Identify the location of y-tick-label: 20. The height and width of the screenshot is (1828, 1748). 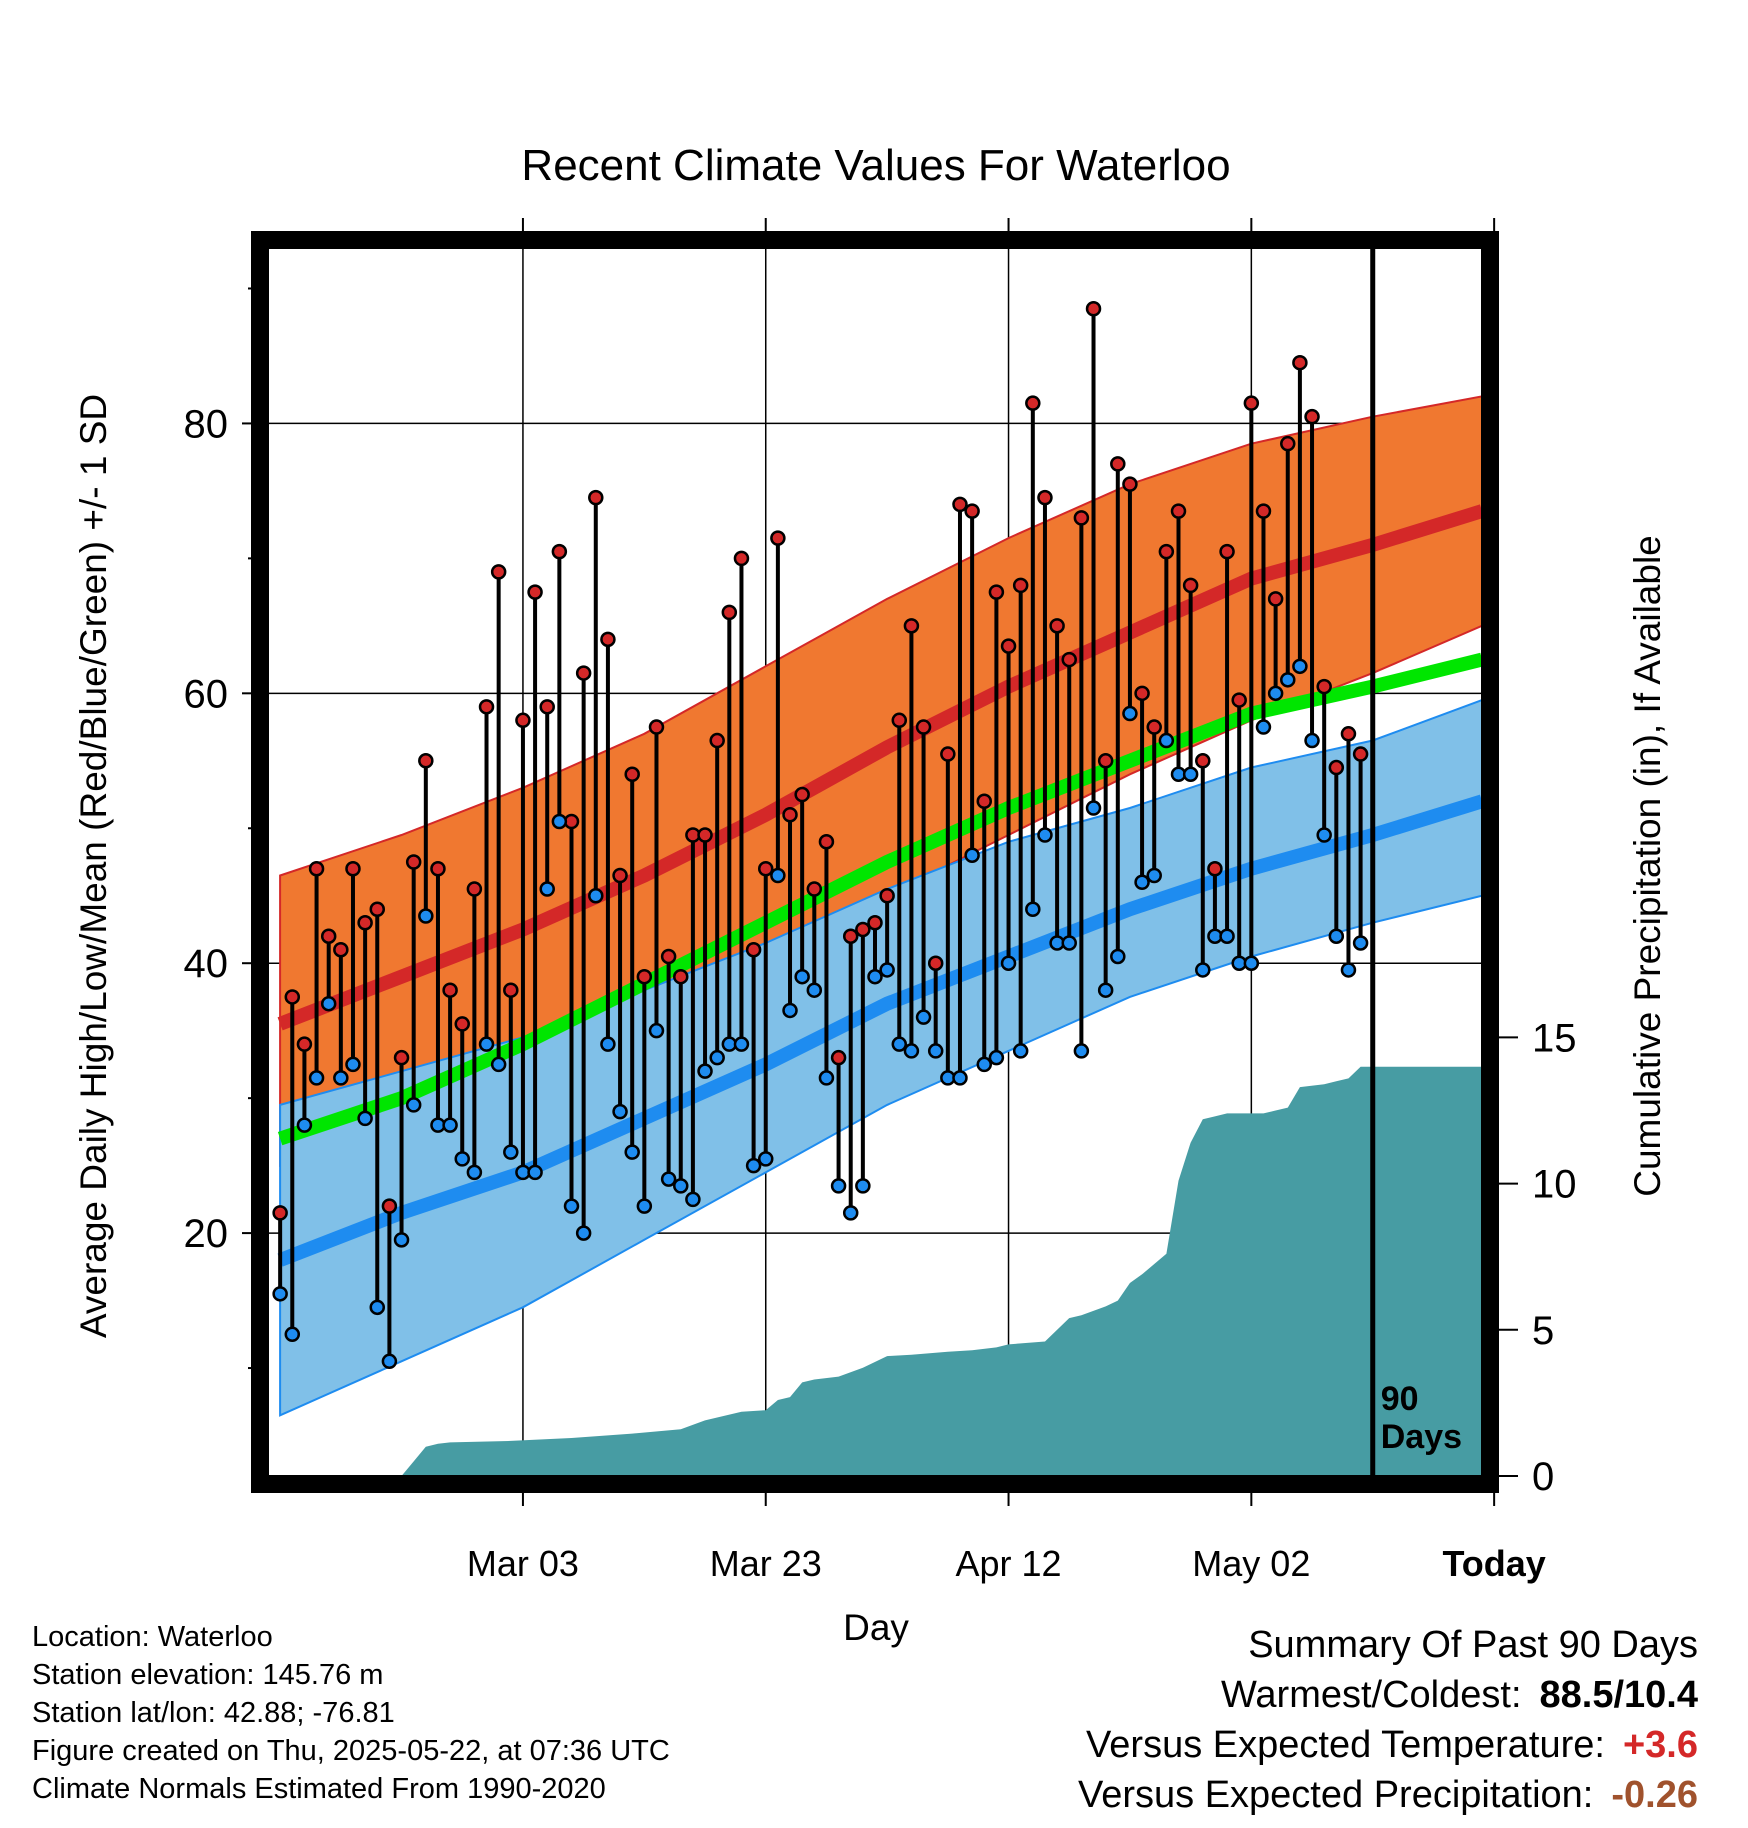
(206, 1234).